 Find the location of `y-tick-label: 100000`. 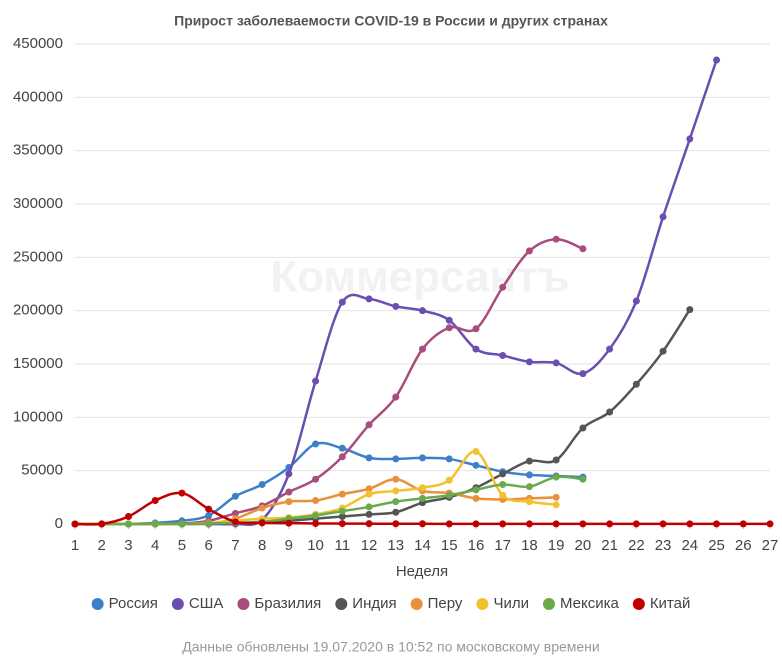

y-tick-label: 100000 is located at coordinates (38, 416).